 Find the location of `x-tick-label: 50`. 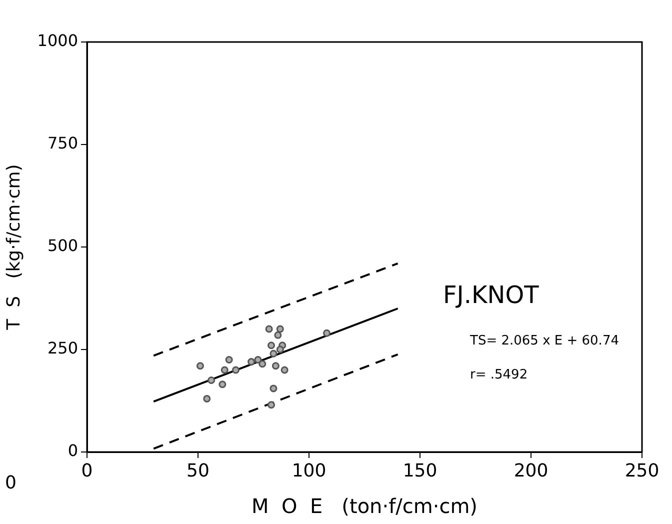

x-tick-label: 50 is located at coordinates (198, 471).